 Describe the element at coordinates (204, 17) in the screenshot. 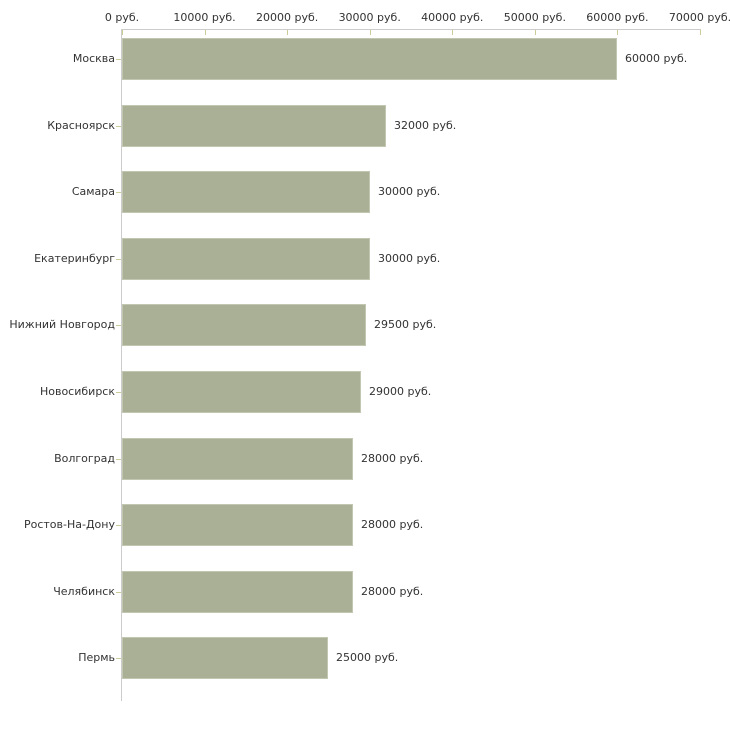

I see `x-tick-label: 10000 руб.` at that location.